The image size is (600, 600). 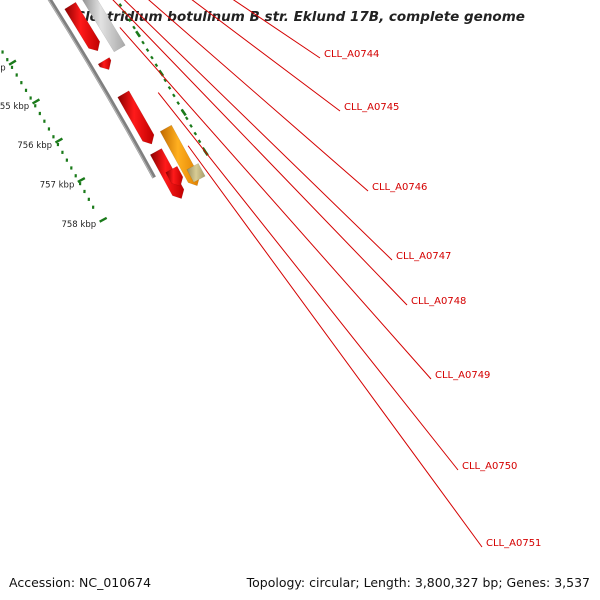 What do you see at coordinates (438, 301) in the screenshot?
I see `gene-label: CLL_A0748` at bounding box center [438, 301].